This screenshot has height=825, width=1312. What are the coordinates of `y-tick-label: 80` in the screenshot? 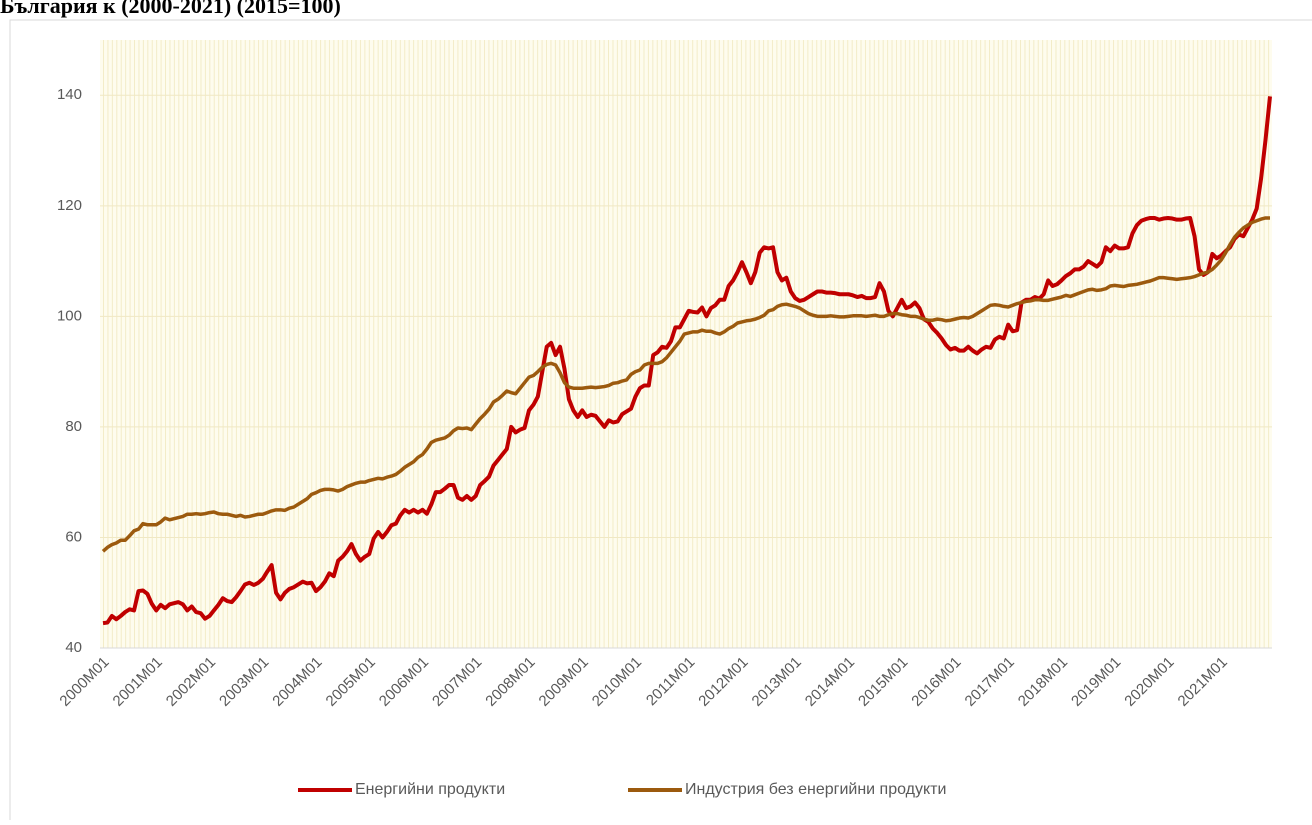 It's located at (73, 426).